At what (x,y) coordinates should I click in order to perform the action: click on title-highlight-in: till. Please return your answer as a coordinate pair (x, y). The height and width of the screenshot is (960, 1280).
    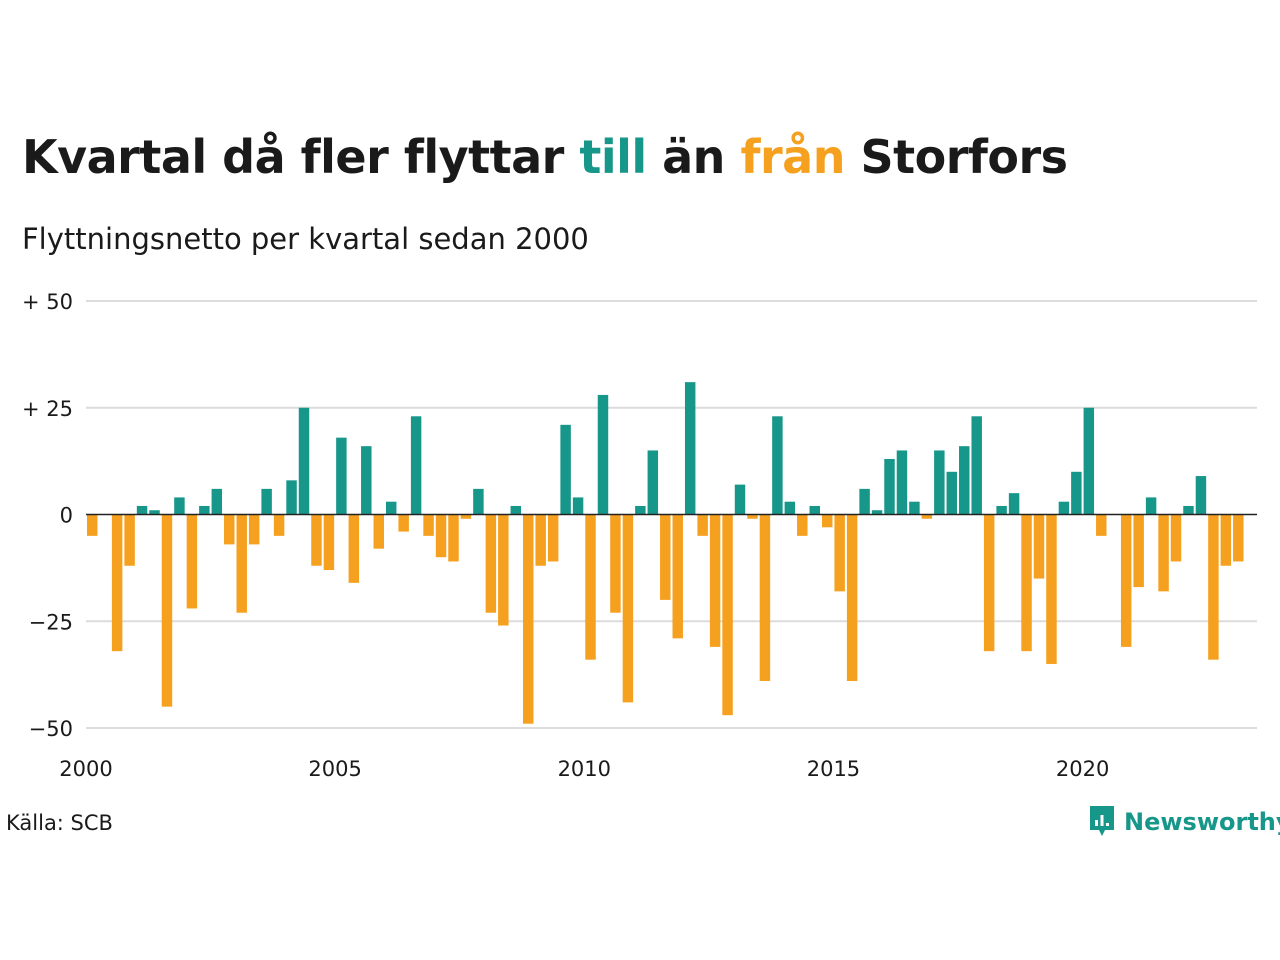
    Looking at the image, I should click on (613, 157).